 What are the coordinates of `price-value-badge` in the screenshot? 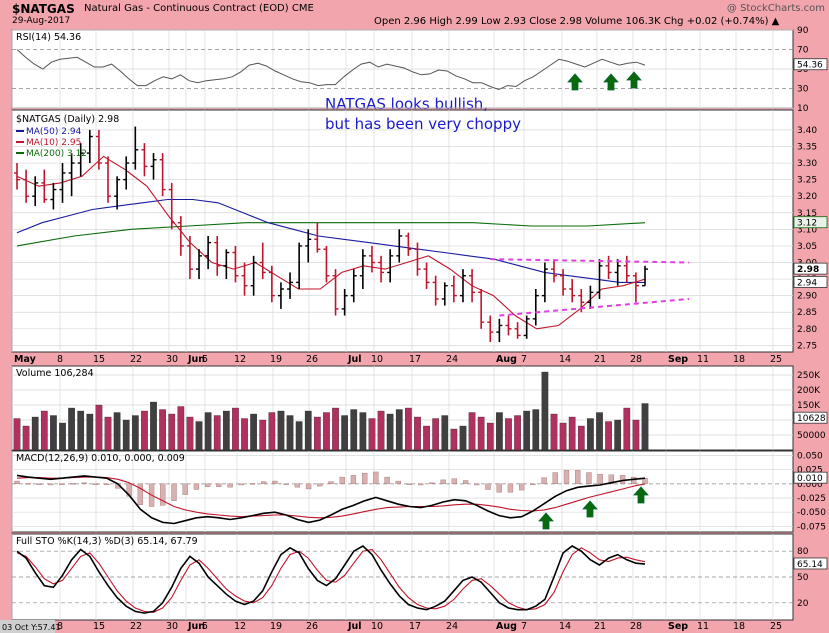 It's located at (810, 222).